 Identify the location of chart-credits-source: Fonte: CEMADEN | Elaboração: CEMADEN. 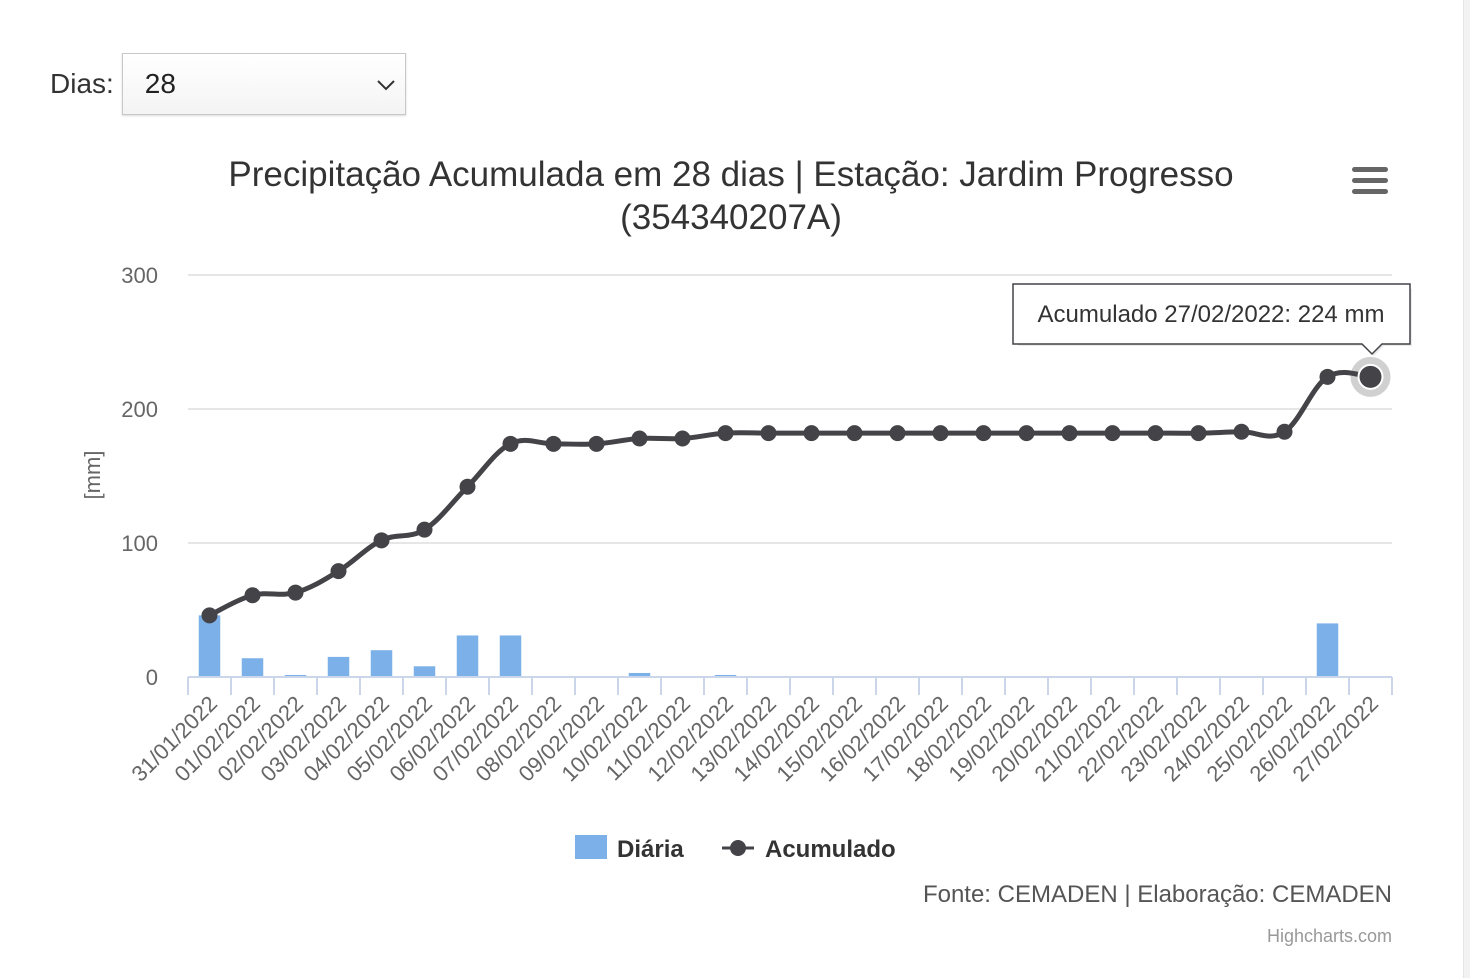
(1157, 894).